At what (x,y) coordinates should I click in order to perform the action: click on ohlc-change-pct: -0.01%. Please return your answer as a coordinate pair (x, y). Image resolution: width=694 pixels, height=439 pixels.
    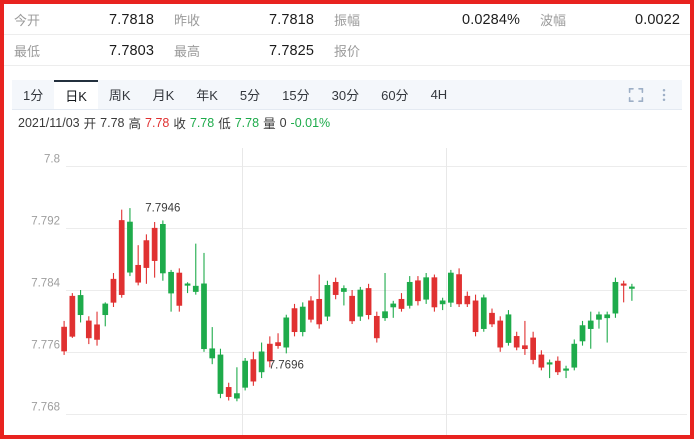
    Looking at the image, I should click on (310, 122).